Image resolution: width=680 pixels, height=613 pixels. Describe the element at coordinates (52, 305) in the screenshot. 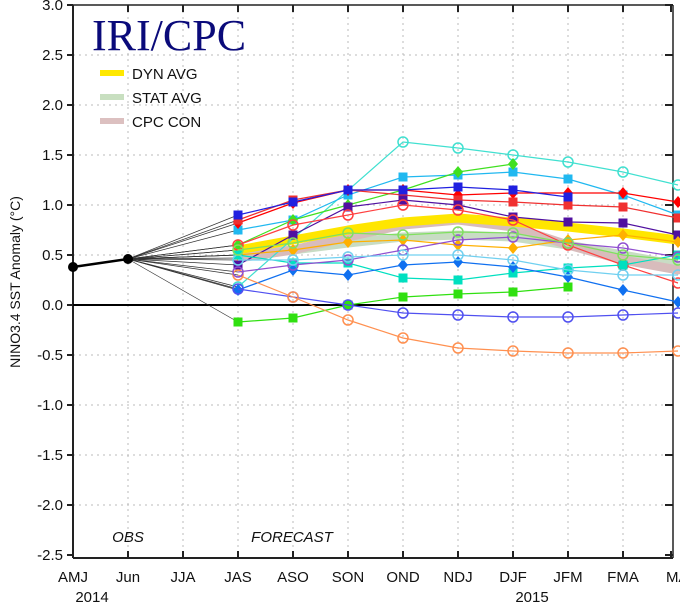

I see `y-tick-label: 0.0` at that location.